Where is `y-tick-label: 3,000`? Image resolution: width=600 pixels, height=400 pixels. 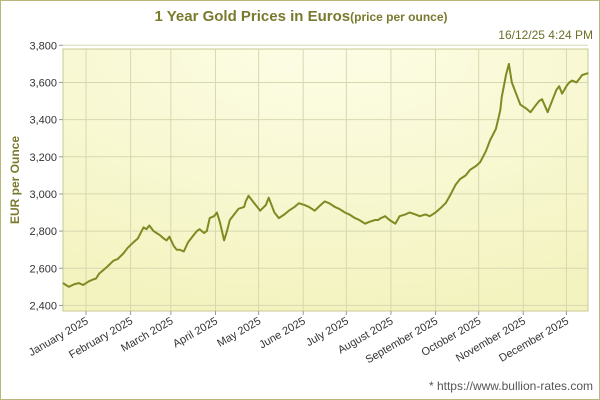
y-tick-label: 3,000 is located at coordinates (43, 195).